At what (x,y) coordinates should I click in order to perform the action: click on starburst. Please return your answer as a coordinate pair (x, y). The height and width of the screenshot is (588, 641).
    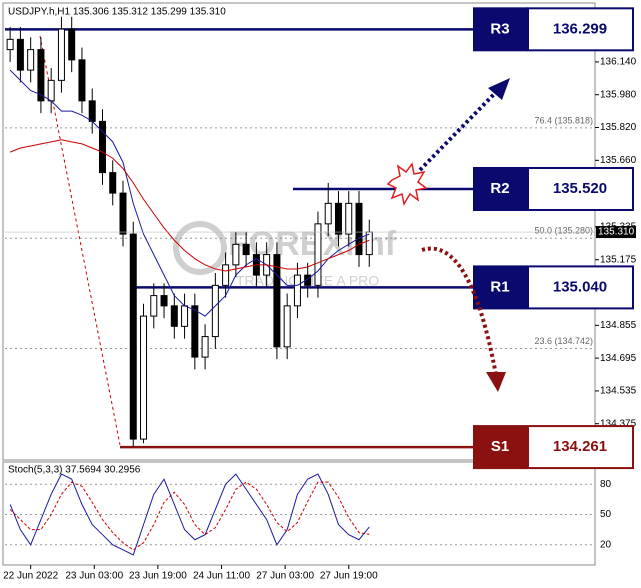
    Looking at the image, I should click on (407, 184).